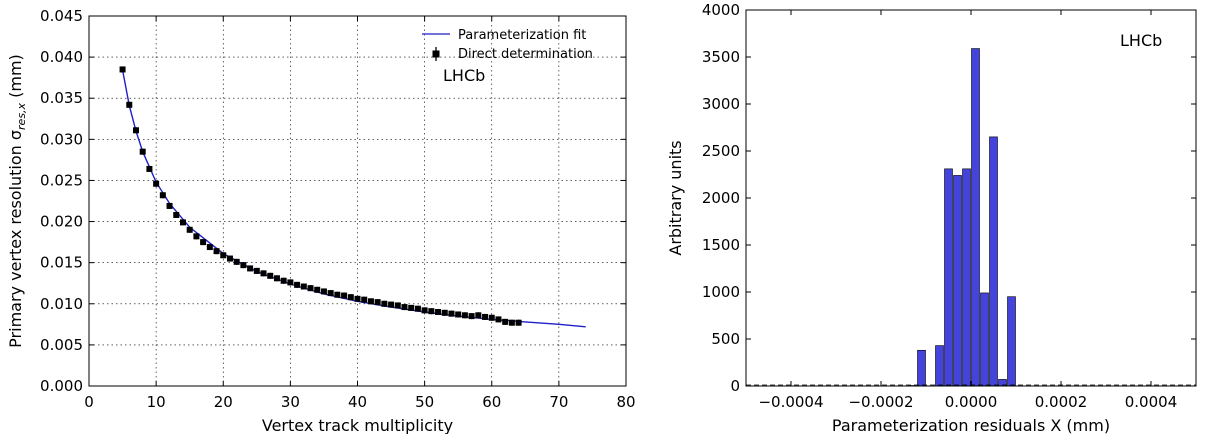 The height and width of the screenshot is (434, 1208). What do you see at coordinates (15, 239) in the screenshot?
I see `left-y-axis-label-main: Primary vertex resolution σ` at bounding box center [15, 239].